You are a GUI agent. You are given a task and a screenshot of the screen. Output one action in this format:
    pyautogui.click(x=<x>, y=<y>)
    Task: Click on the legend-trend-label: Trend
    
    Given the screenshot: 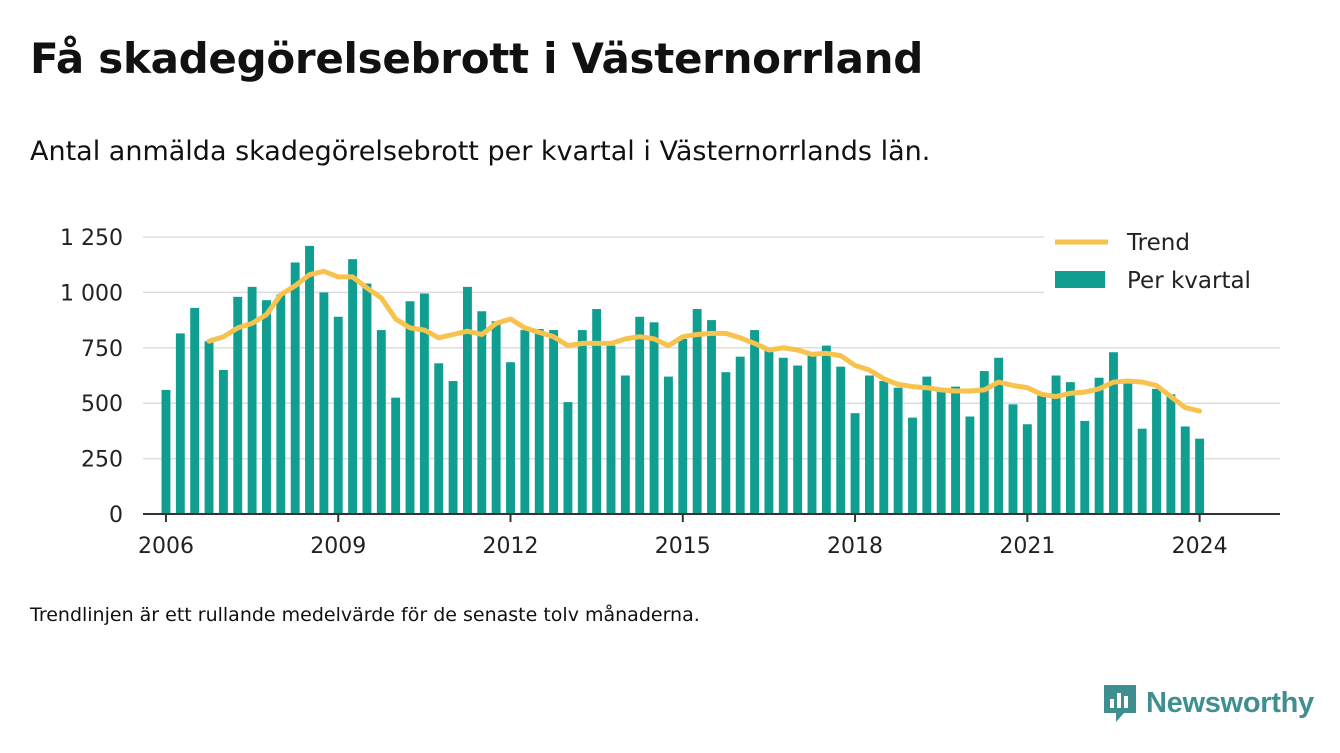 What is the action you would take?
    pyautogui.click(x=1158, y=243)
    